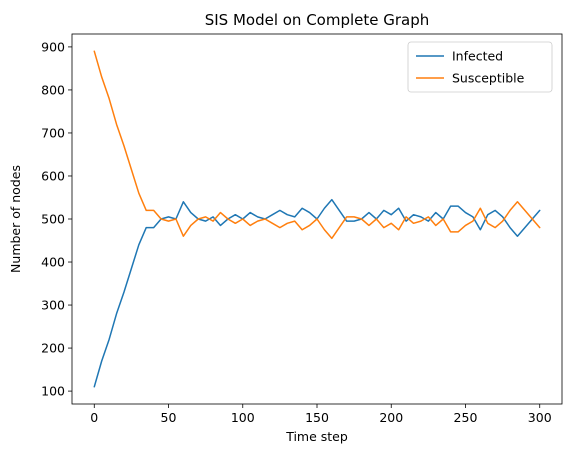 Image resolution: width=571 pixels, height=455 pixels. What do you see at coordinates (53, 219) in the screenshot?
I see `y-tick-label: 500` at bounding box center [53, 219].